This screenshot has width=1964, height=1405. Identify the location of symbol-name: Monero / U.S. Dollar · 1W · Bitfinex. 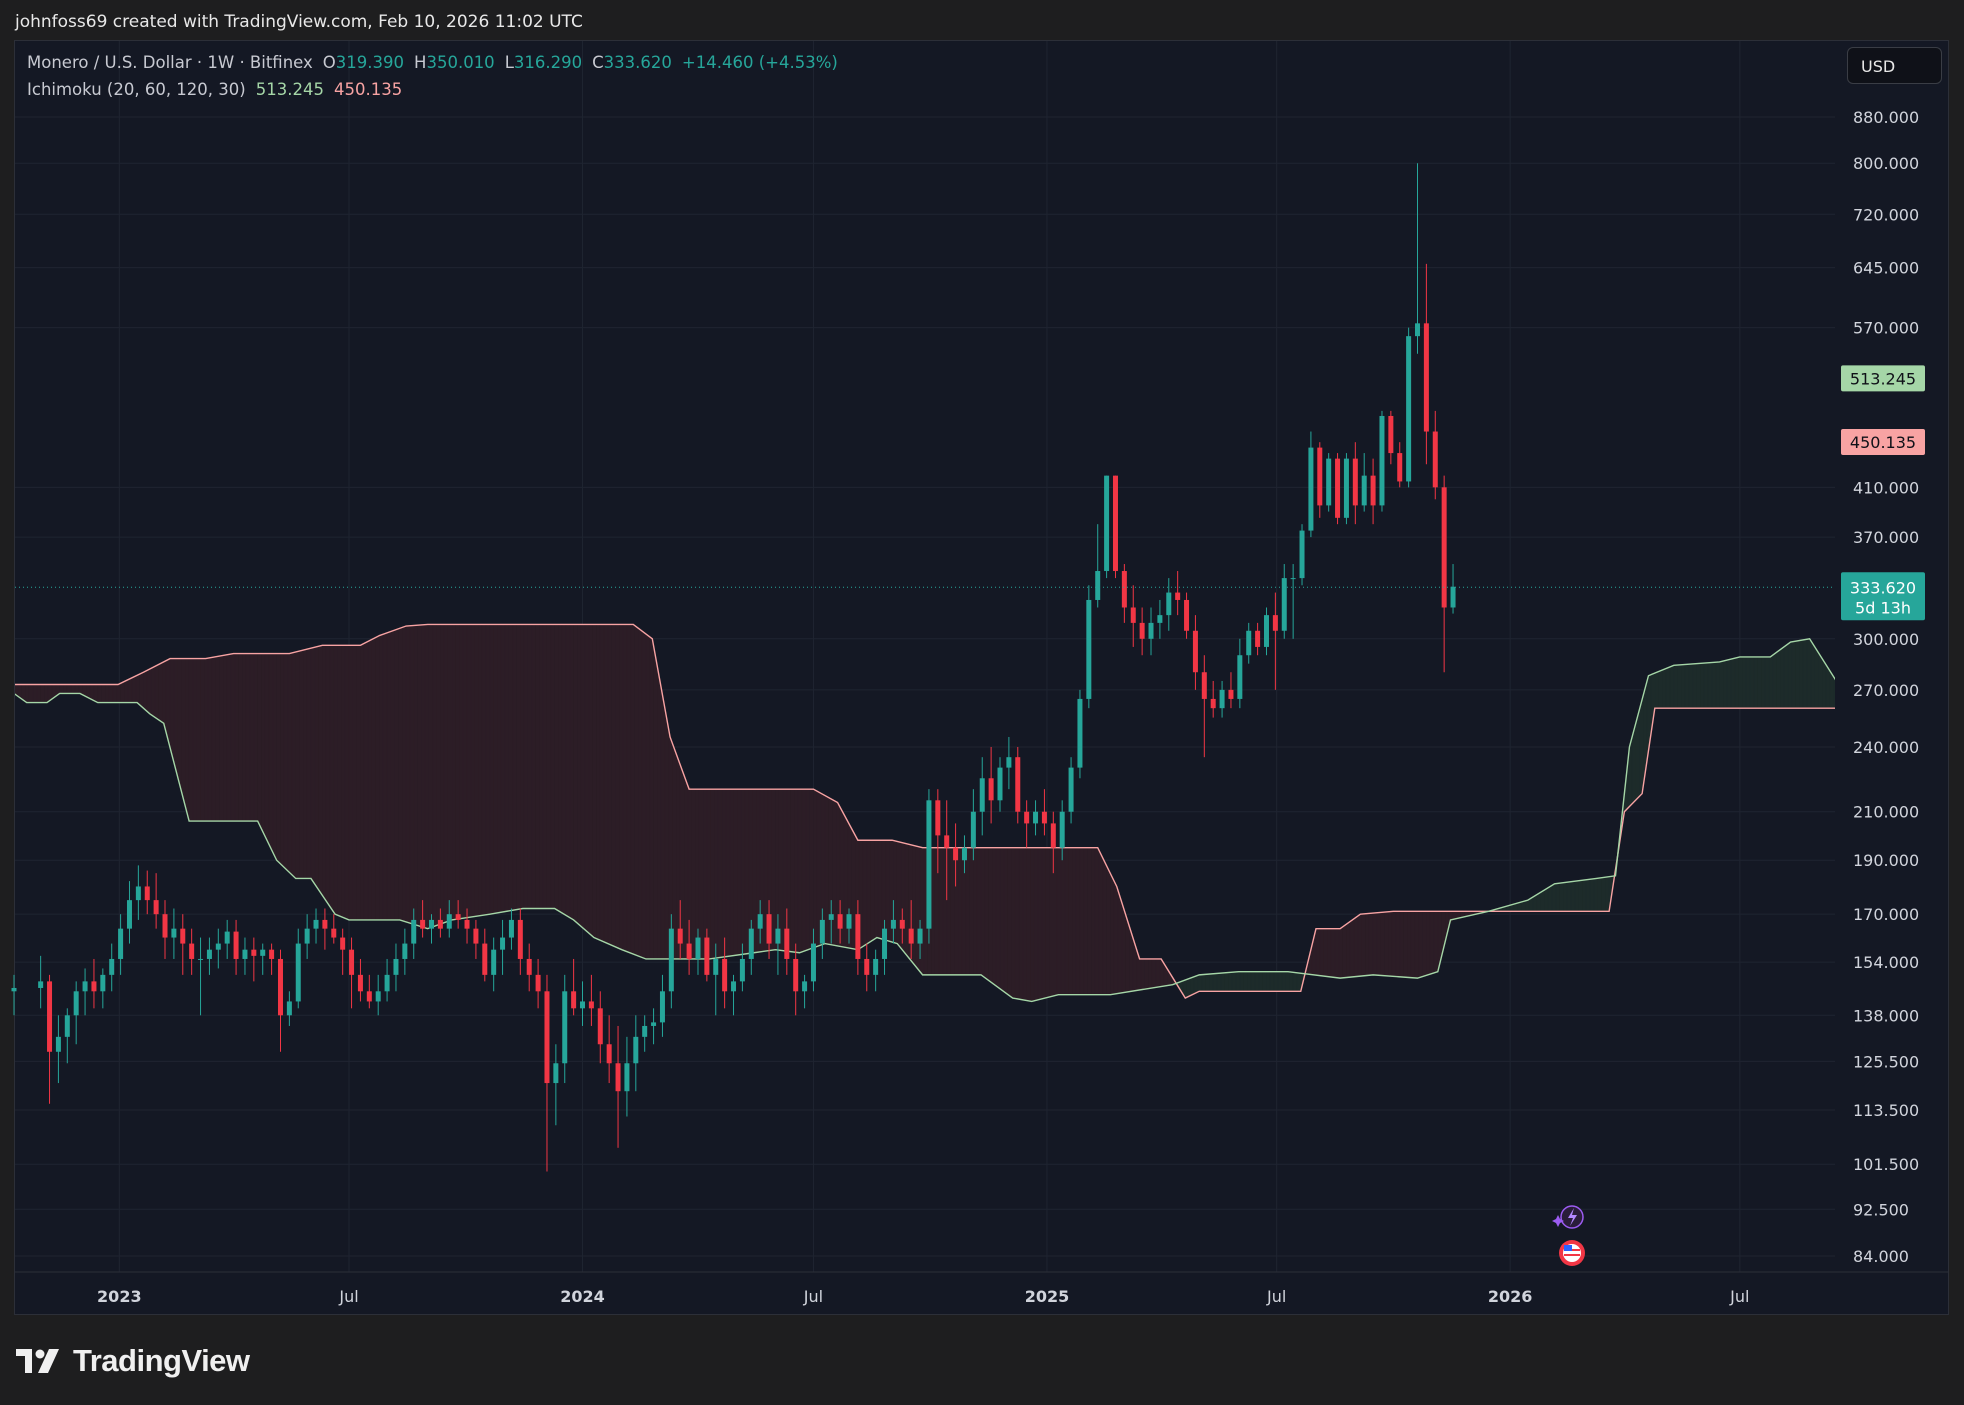
(170, 62).